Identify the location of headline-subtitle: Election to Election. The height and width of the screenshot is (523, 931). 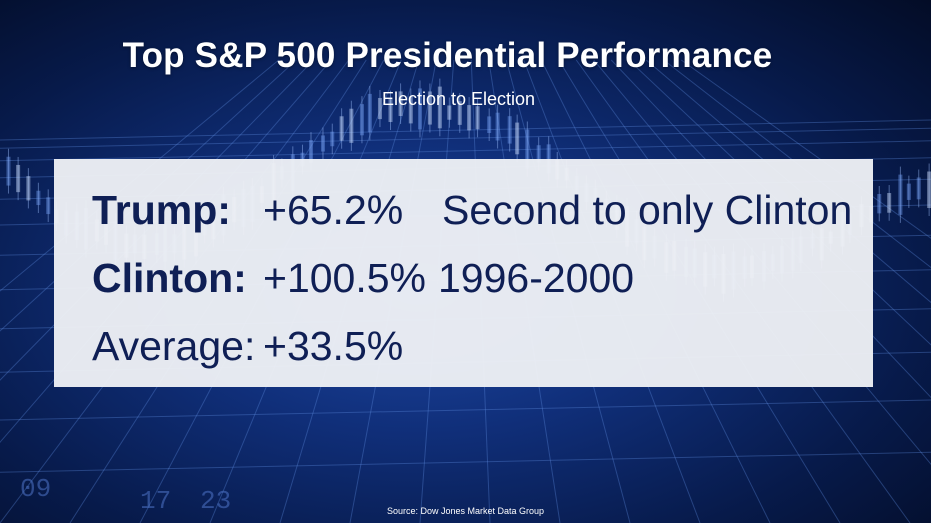
(458, 99).